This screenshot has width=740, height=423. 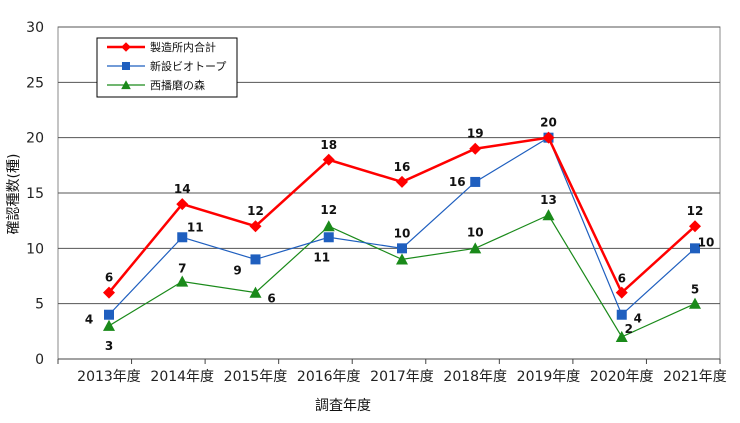 I want to click on data-label: 14, so click(x=182, y=189).